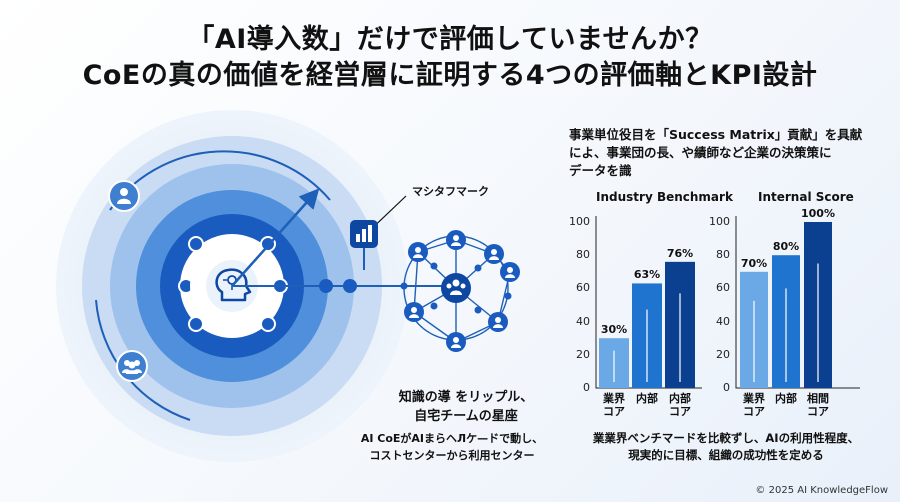  What do you see at coordinates (700, 152) in the screenshot?
I see `right-heading-line-2: によ、事業団の長、や績師など企業の決策策に` at bounding box center [700, 152].